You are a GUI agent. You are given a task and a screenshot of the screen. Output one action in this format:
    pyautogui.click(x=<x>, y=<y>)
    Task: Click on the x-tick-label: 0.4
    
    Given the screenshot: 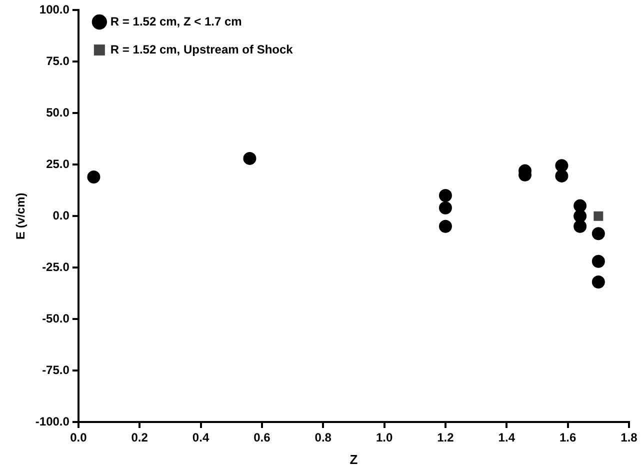 What is the action you would take?
    pyautogui.click(x=201, y=437)
    